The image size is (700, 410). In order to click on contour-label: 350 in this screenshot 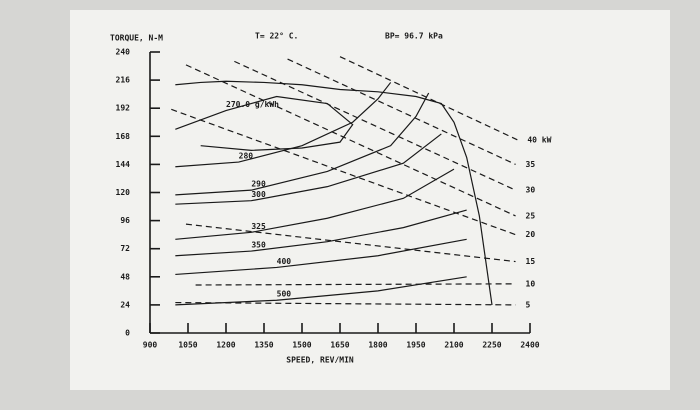, I will do `click(258, 245)`.